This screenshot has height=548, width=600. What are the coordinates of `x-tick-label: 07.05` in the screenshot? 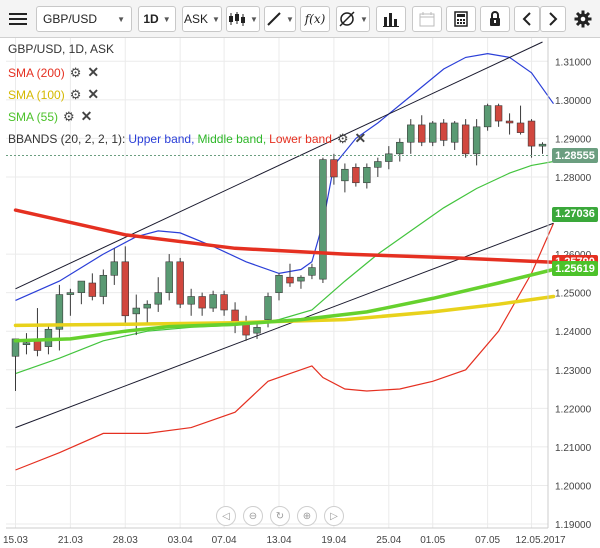 It's located at (487, 540).